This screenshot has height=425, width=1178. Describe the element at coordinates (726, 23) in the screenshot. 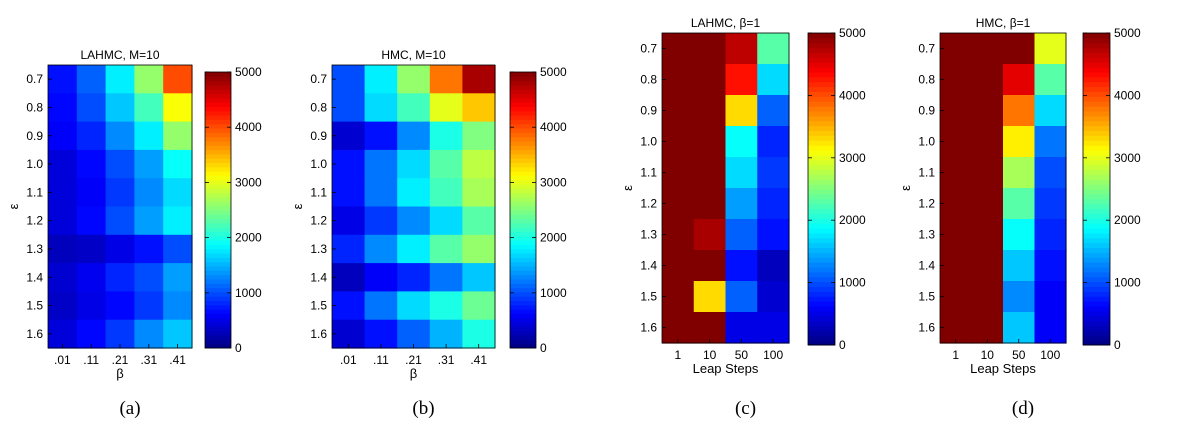

I see `chart-title: LAHMC, β=1` at that location.